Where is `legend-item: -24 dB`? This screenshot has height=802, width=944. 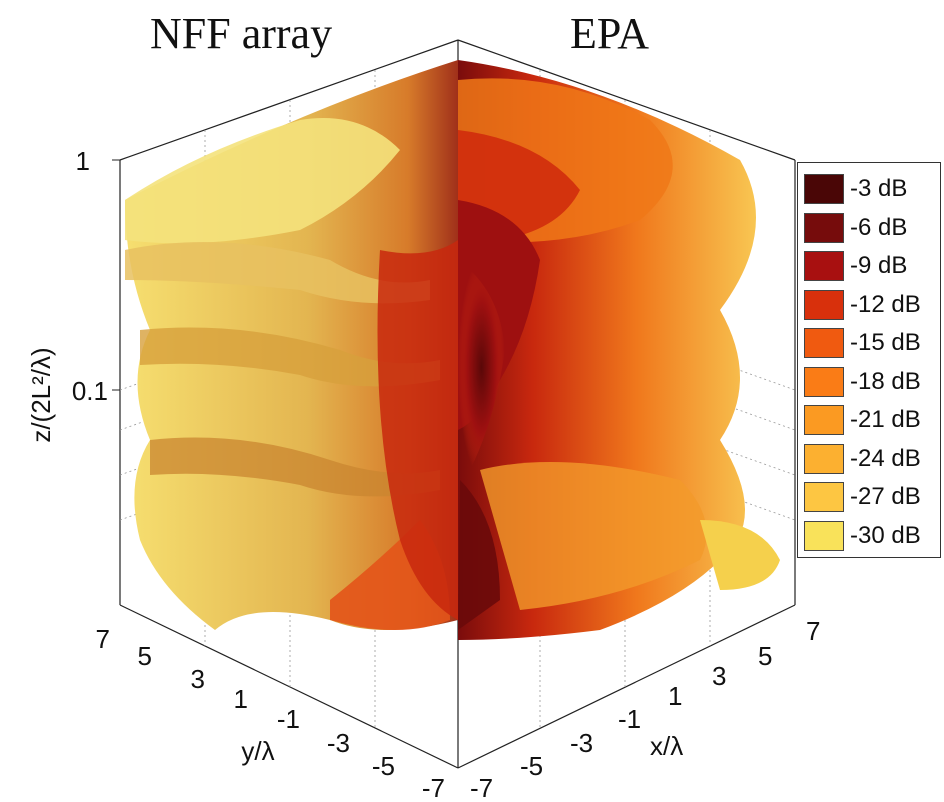
legend-item: -24 dB is located at coordinates (862, 459).